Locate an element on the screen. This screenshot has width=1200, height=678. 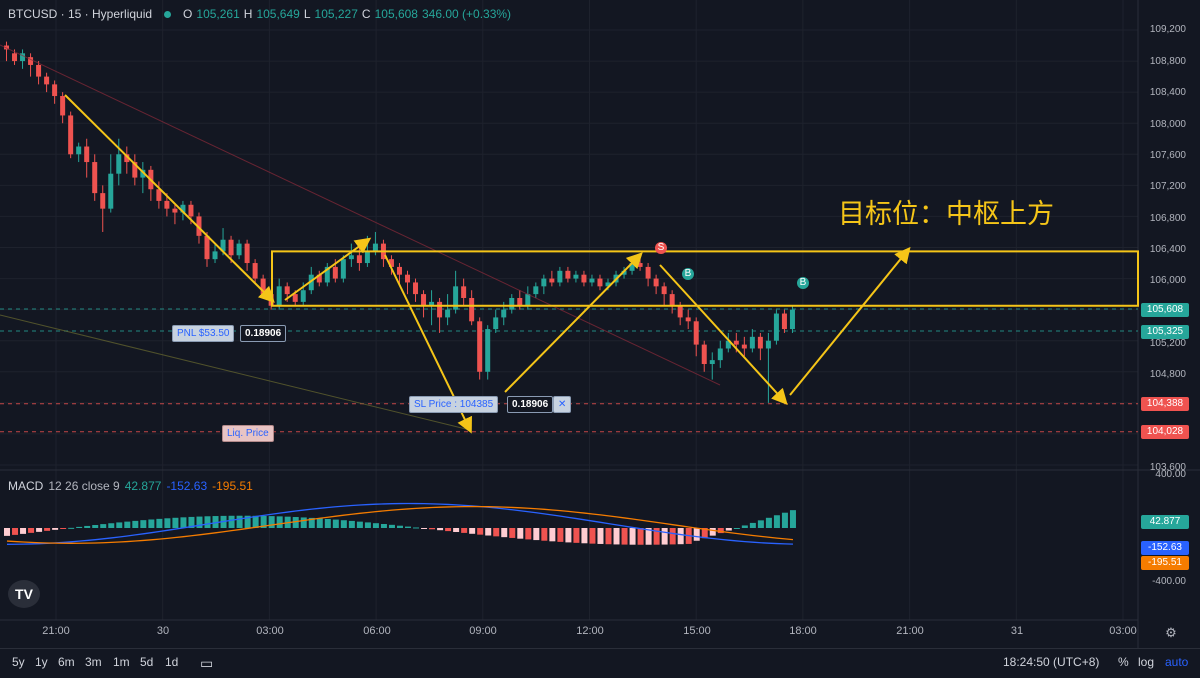
percent-toggle: % is located at coordinates (1123, 662).